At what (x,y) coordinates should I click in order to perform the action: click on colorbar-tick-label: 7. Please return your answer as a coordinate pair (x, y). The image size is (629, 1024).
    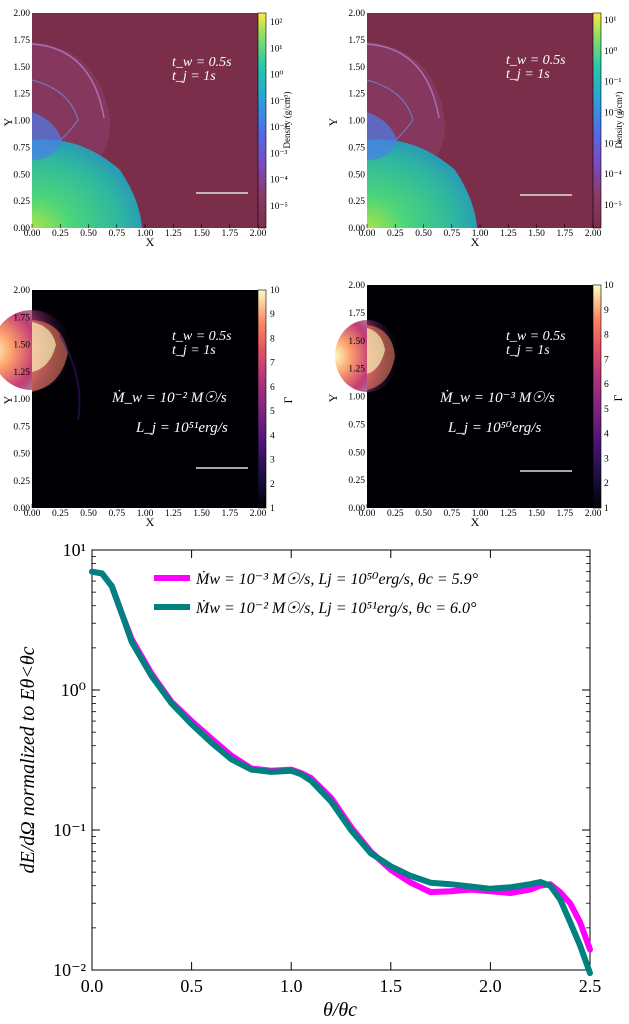
    Looking at the image, I should click on (606, 360).